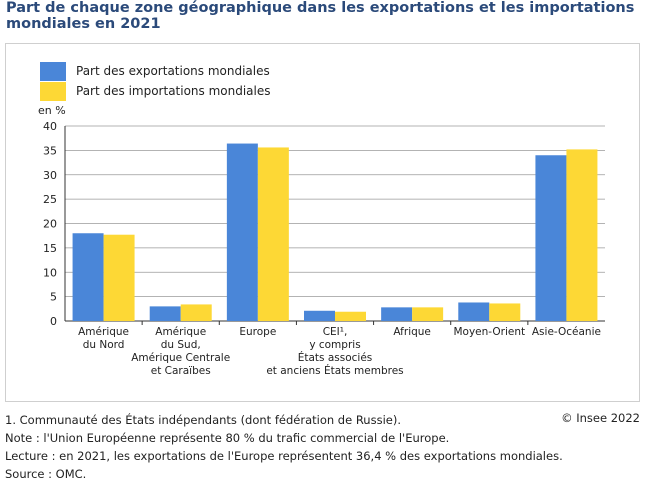  Describe the element at coordinates (53, 321) in the screenshot. I see `y-tick-label: 0` at that location.